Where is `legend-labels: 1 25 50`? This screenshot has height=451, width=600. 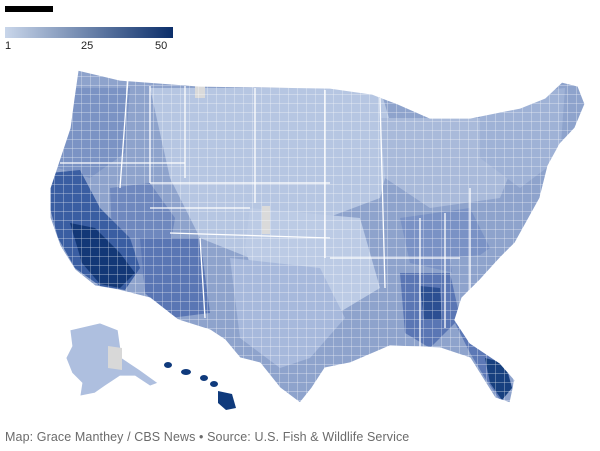
legend-labels: 1 25 50 is located at coordinates (89, 47).